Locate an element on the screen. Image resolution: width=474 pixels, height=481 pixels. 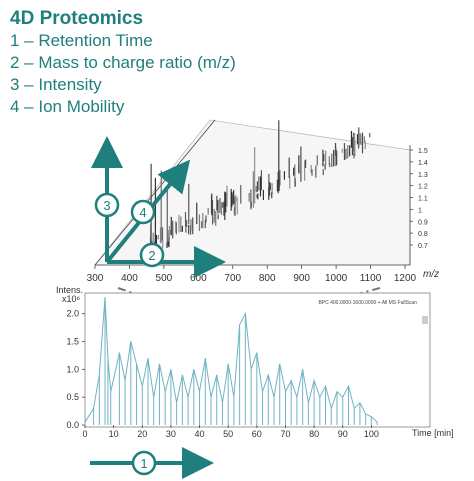
chromatogram-y-unit: x10⁶ is located at coordinates (71, 299).